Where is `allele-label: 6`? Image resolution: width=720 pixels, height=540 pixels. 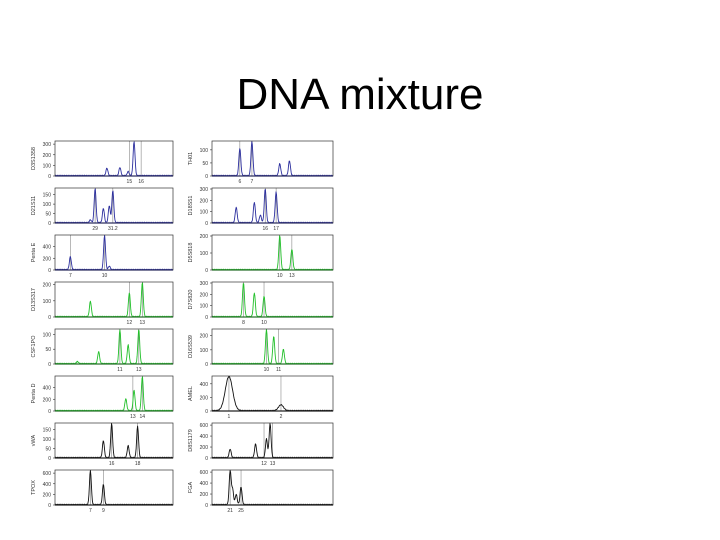
allele-label: 6 is located at coordinates (239, 182).